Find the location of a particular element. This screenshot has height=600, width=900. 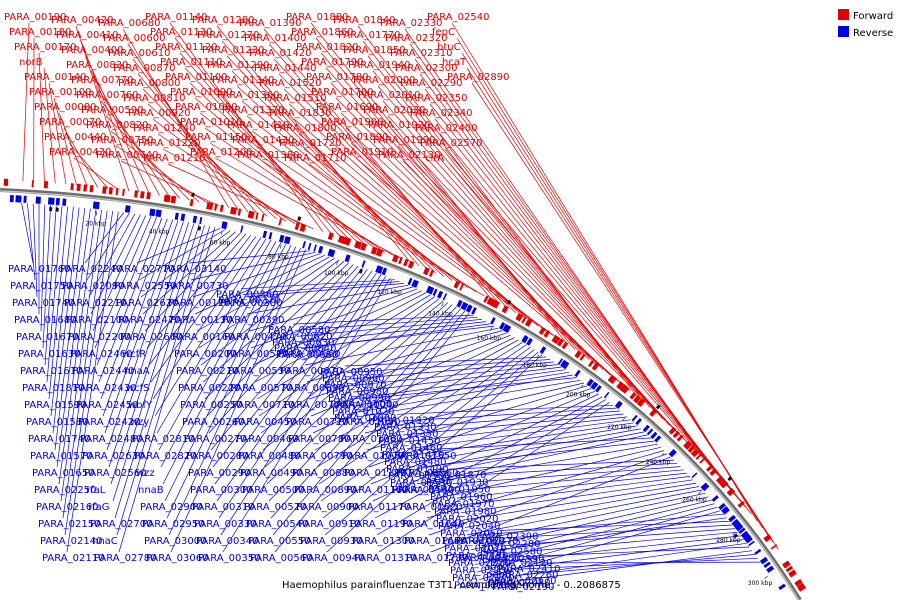

kbp-tick-mark is located at coordinates (766, 577).